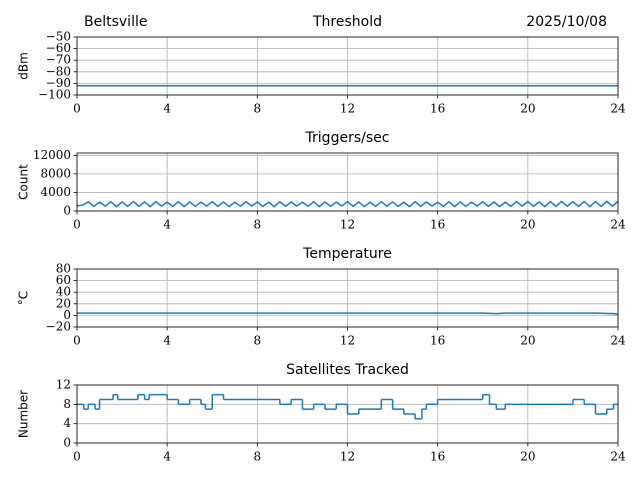  I want to click on y-tick-label: −80, so click(58, 71).